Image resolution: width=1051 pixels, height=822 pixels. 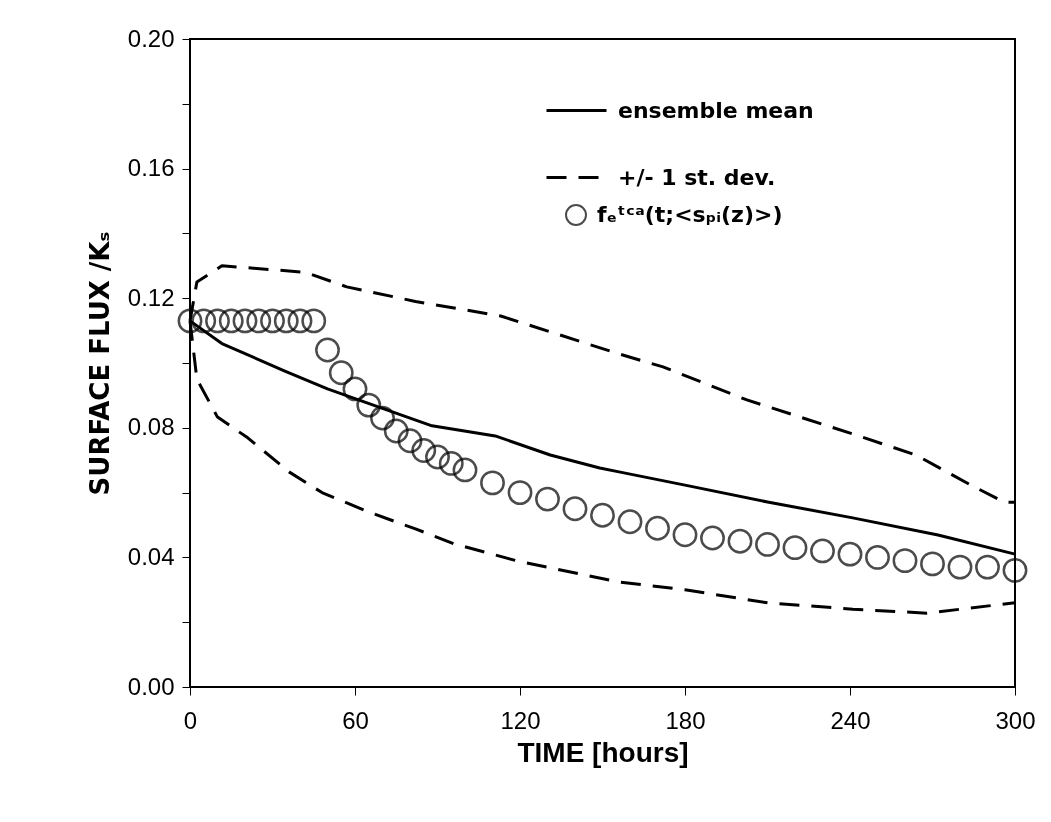 I want to click on x-tick-label: 60, so click(x=355, y=720).